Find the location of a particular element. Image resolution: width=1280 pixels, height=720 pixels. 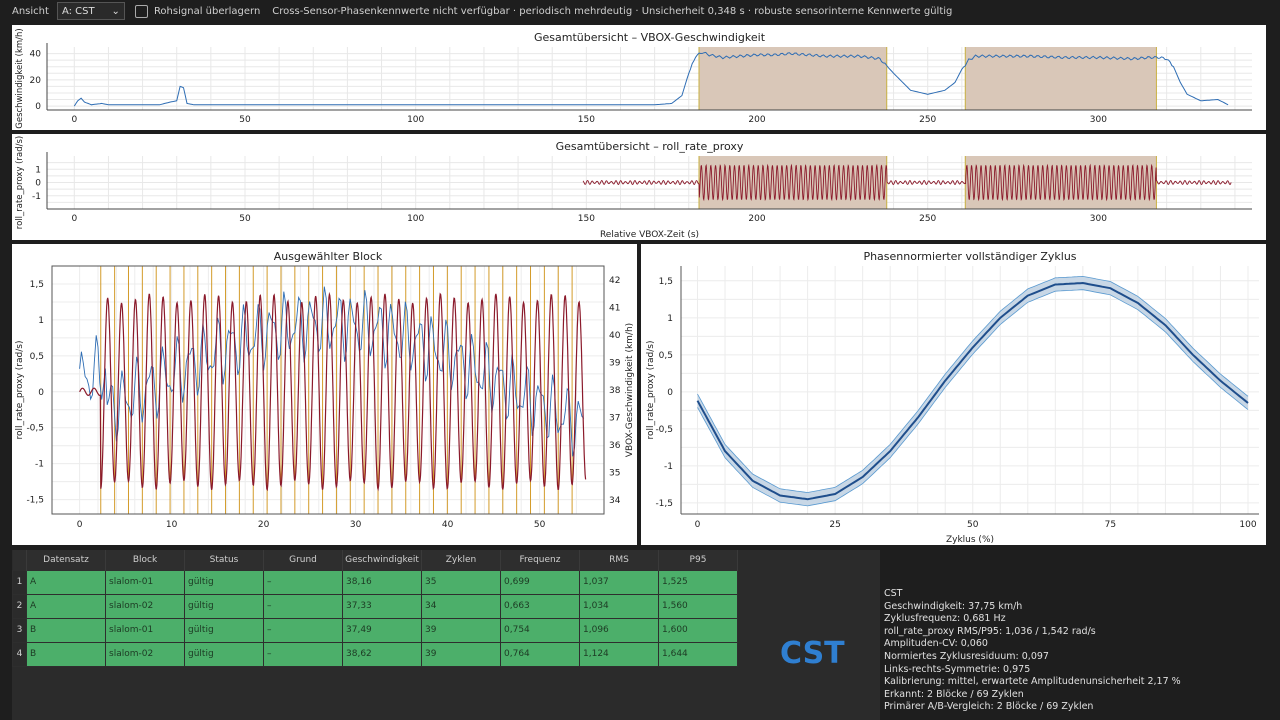

table-cell: 34 is located at coordinates (461, 606).